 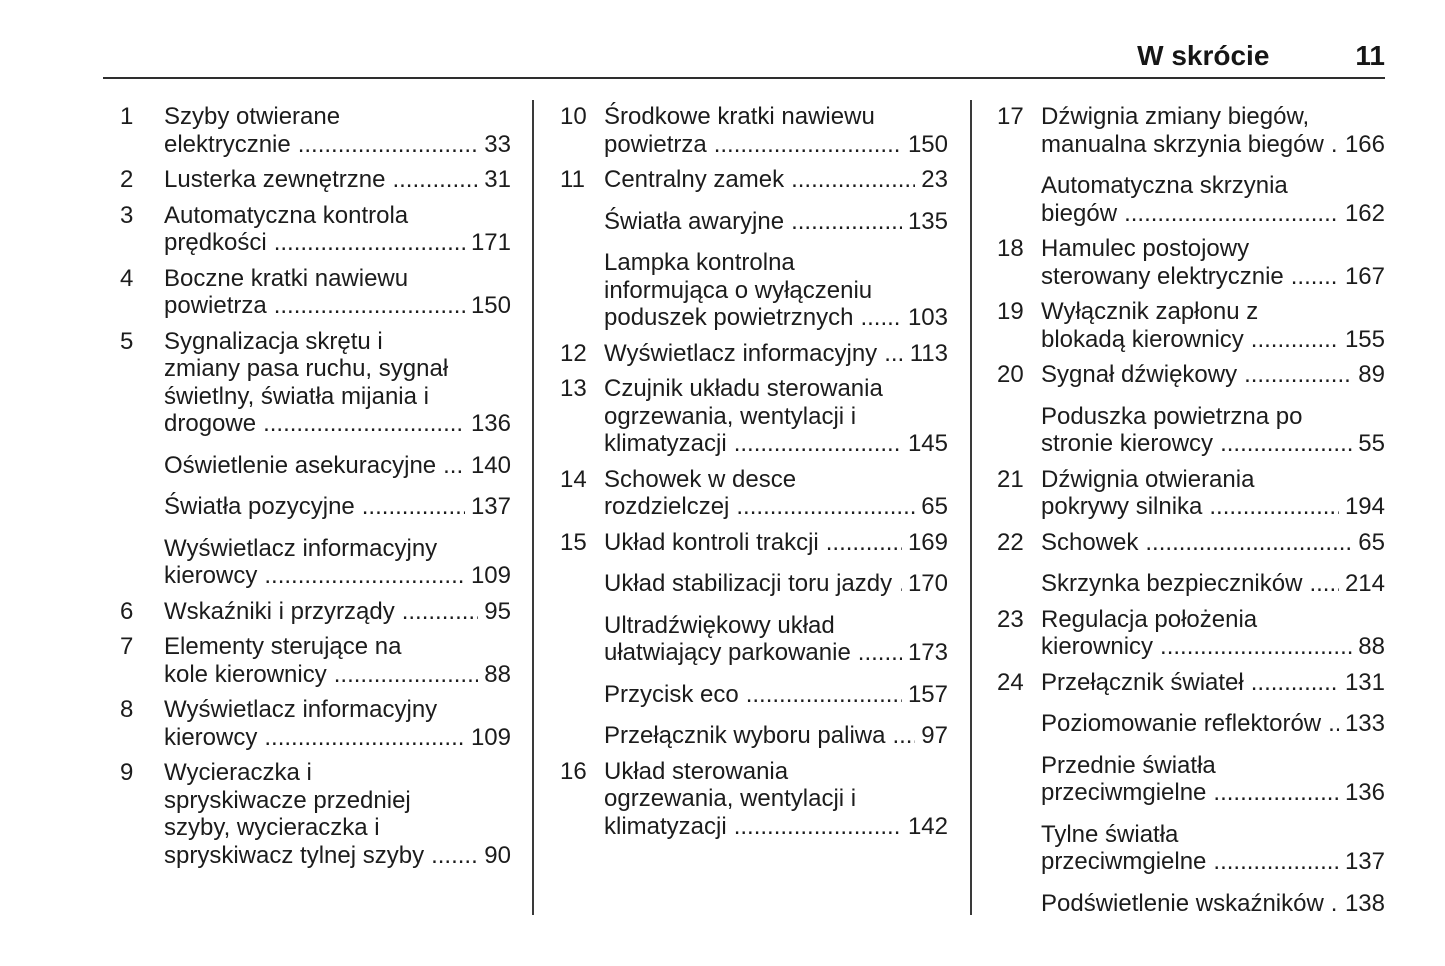 What do you see at coordinates (1203, 55) in the screenshot?
I see `page-title: W skrócie` at bounding box center [1203, 55].